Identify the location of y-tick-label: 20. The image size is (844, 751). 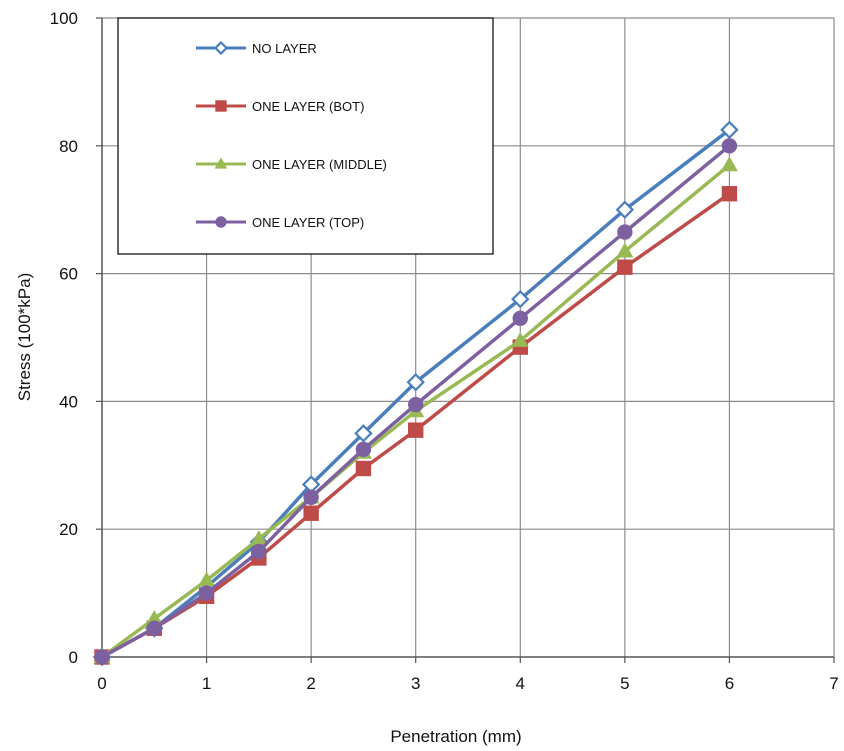
(68, 529).